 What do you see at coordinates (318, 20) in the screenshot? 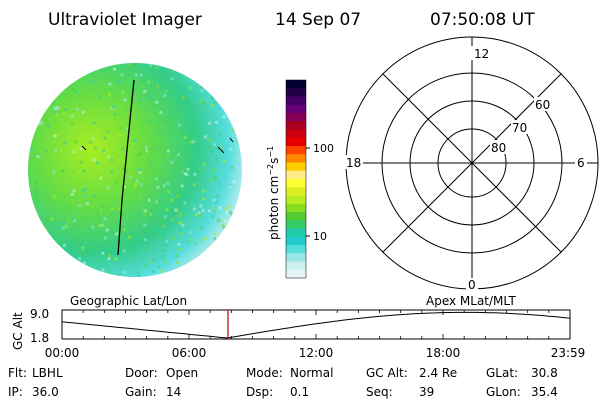
I see `date: 14 Sep 07` at bounding box center [318, 20].